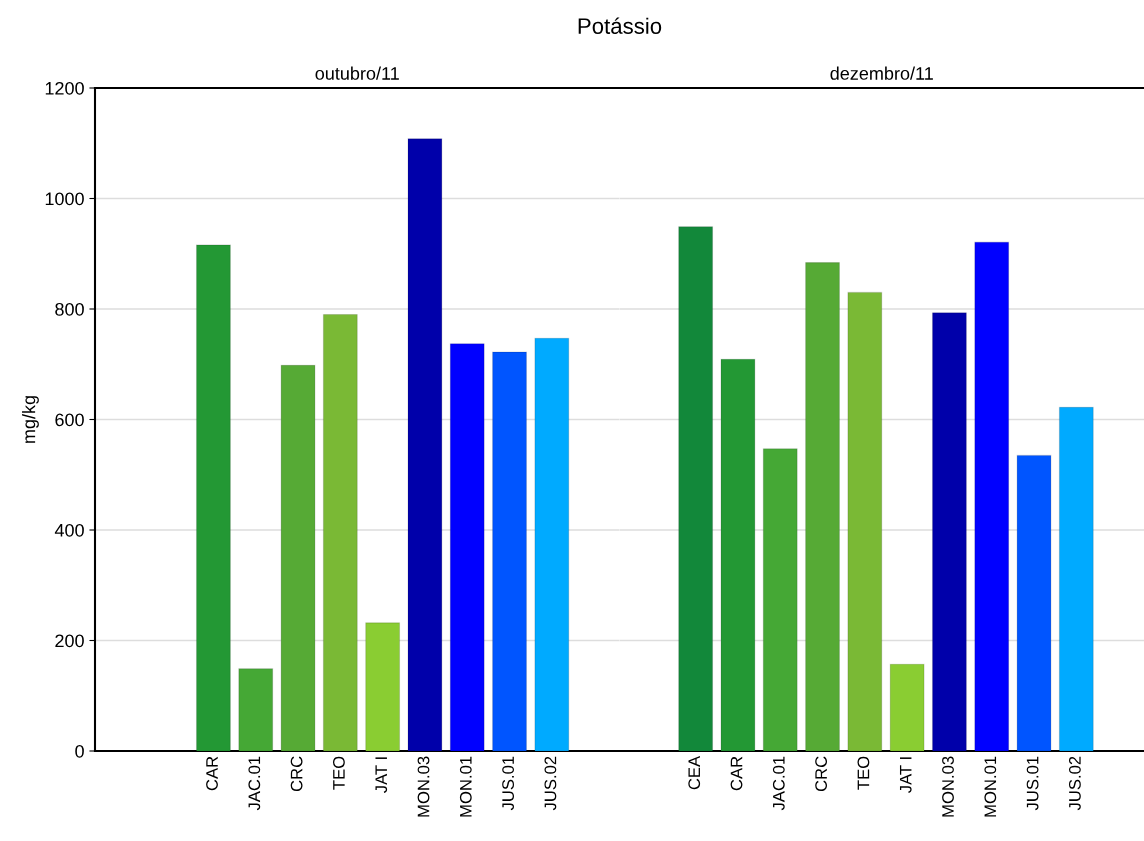 This screenshot has height=841, width=1144. I want to click on y-tick-label: 1200, so click(64, 88).